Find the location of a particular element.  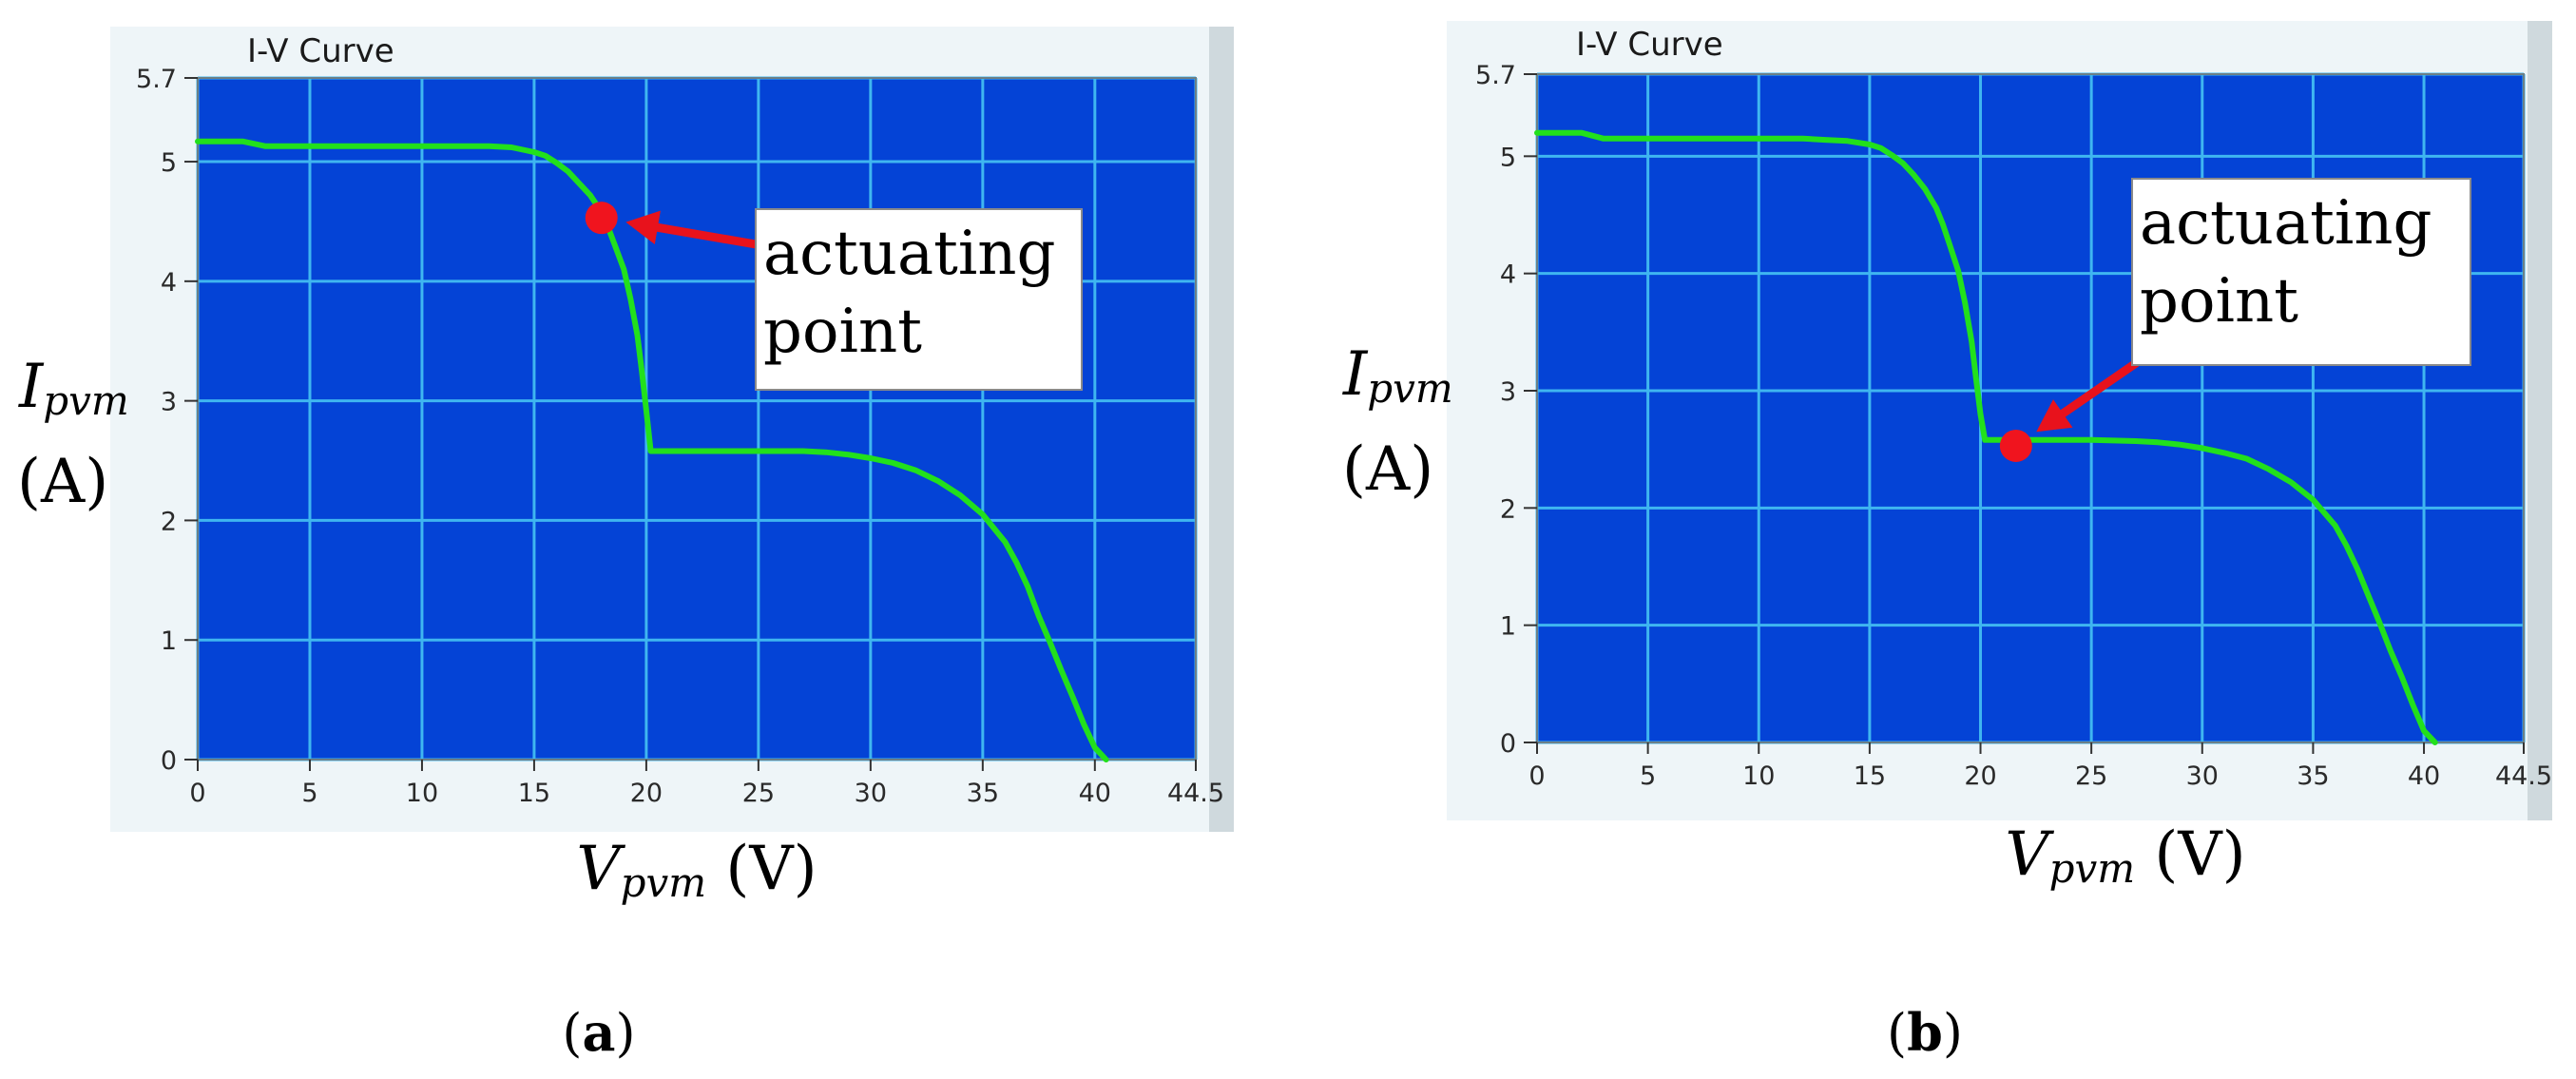

subfigure-letter: b is located at coordinates (1925, 1032).